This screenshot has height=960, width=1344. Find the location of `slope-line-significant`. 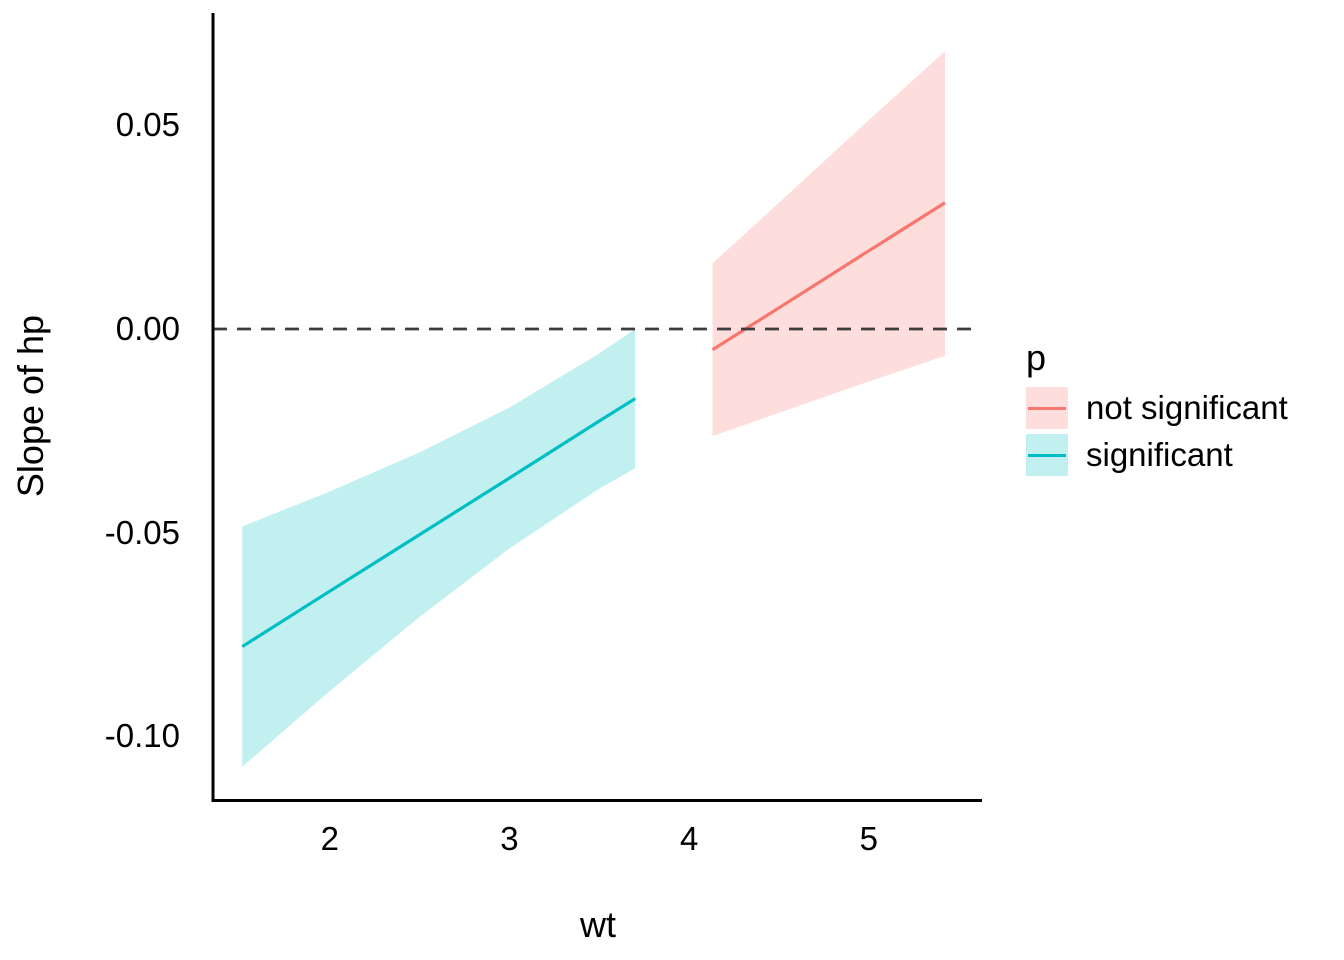

slope-line-significant is located at coordinates (439, 522).